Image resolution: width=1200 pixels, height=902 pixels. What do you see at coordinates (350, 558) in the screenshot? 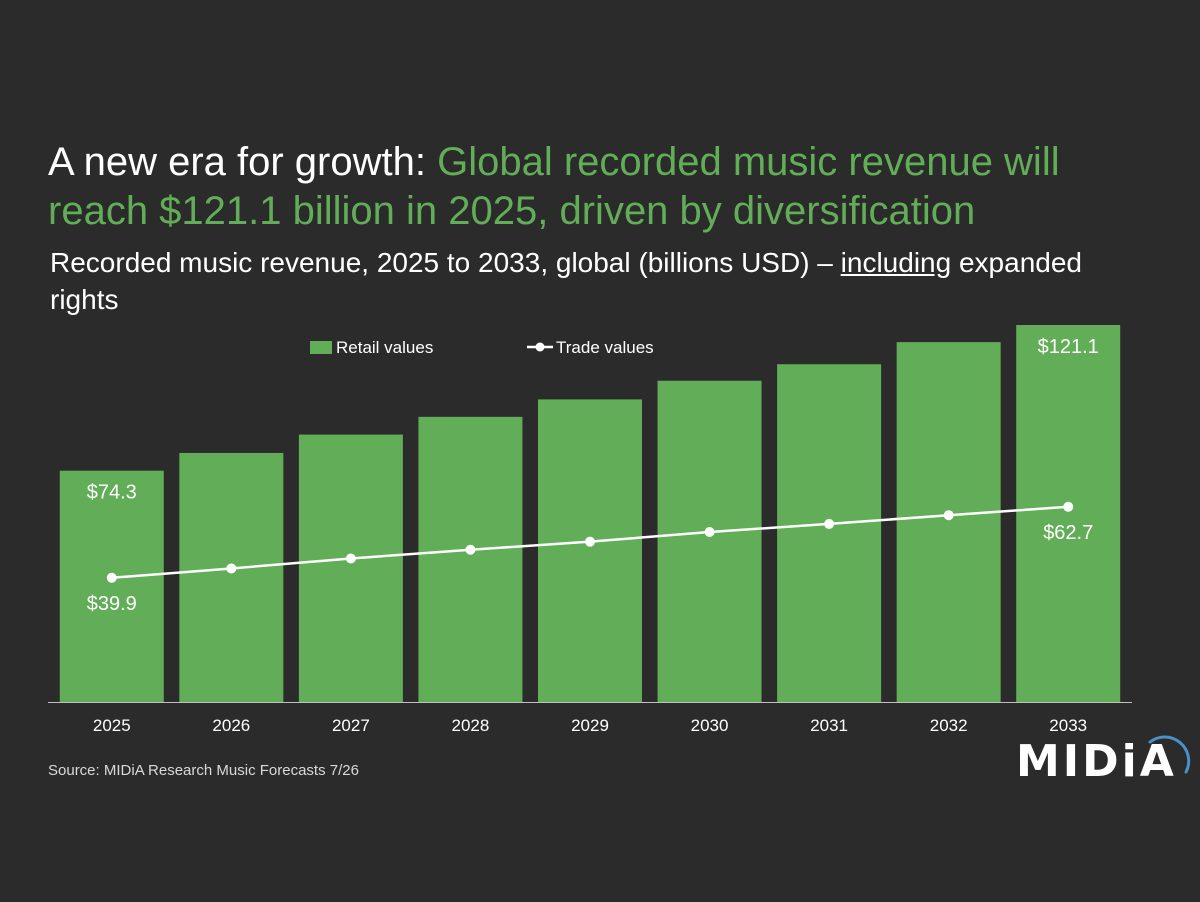
I see `trade-point-2027` at bounding box center [350, 558].